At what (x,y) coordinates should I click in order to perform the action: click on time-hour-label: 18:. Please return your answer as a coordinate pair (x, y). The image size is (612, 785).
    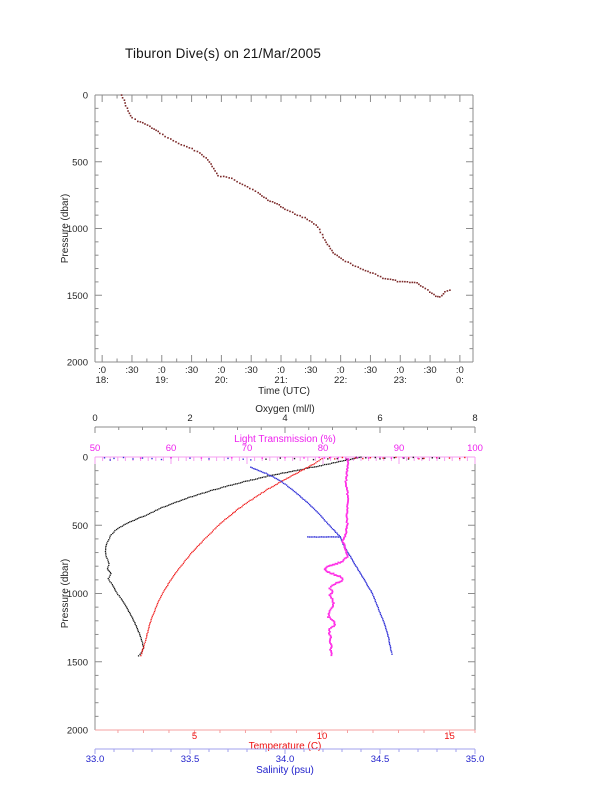
    Looking at the image, I should click on (102, 380).